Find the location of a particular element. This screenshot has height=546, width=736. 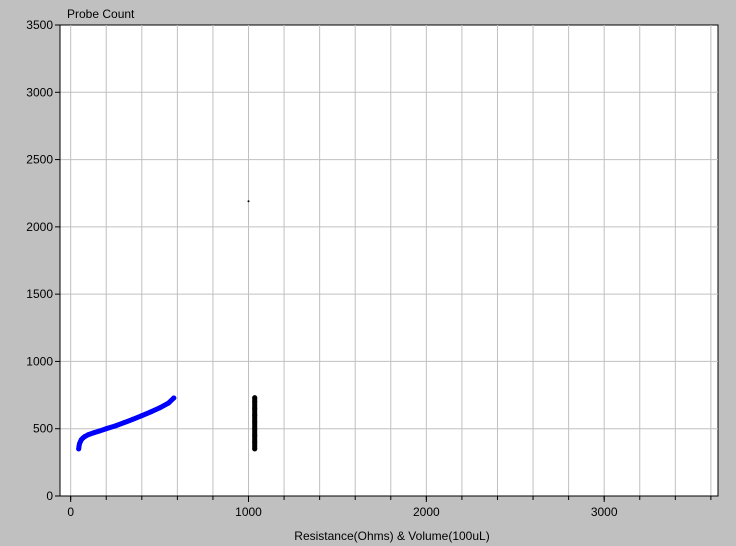

x-tick-label: 3000 is located at coordinates (604, 512).